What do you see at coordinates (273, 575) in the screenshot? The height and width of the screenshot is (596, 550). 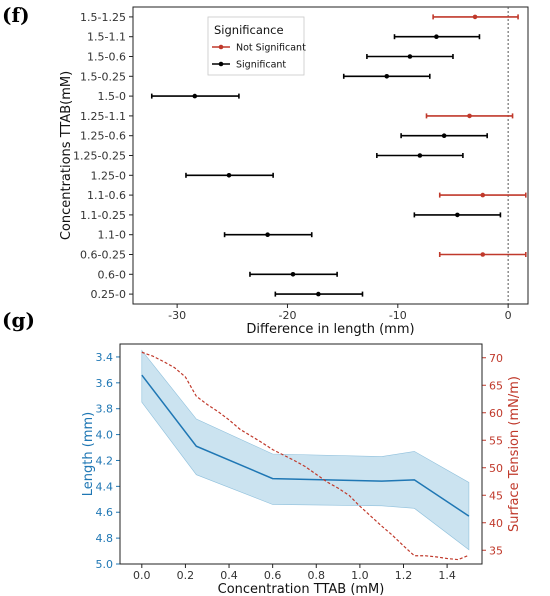 I see `panel-g-x-tick-label: 0.6` at bounding box center [273, 575].